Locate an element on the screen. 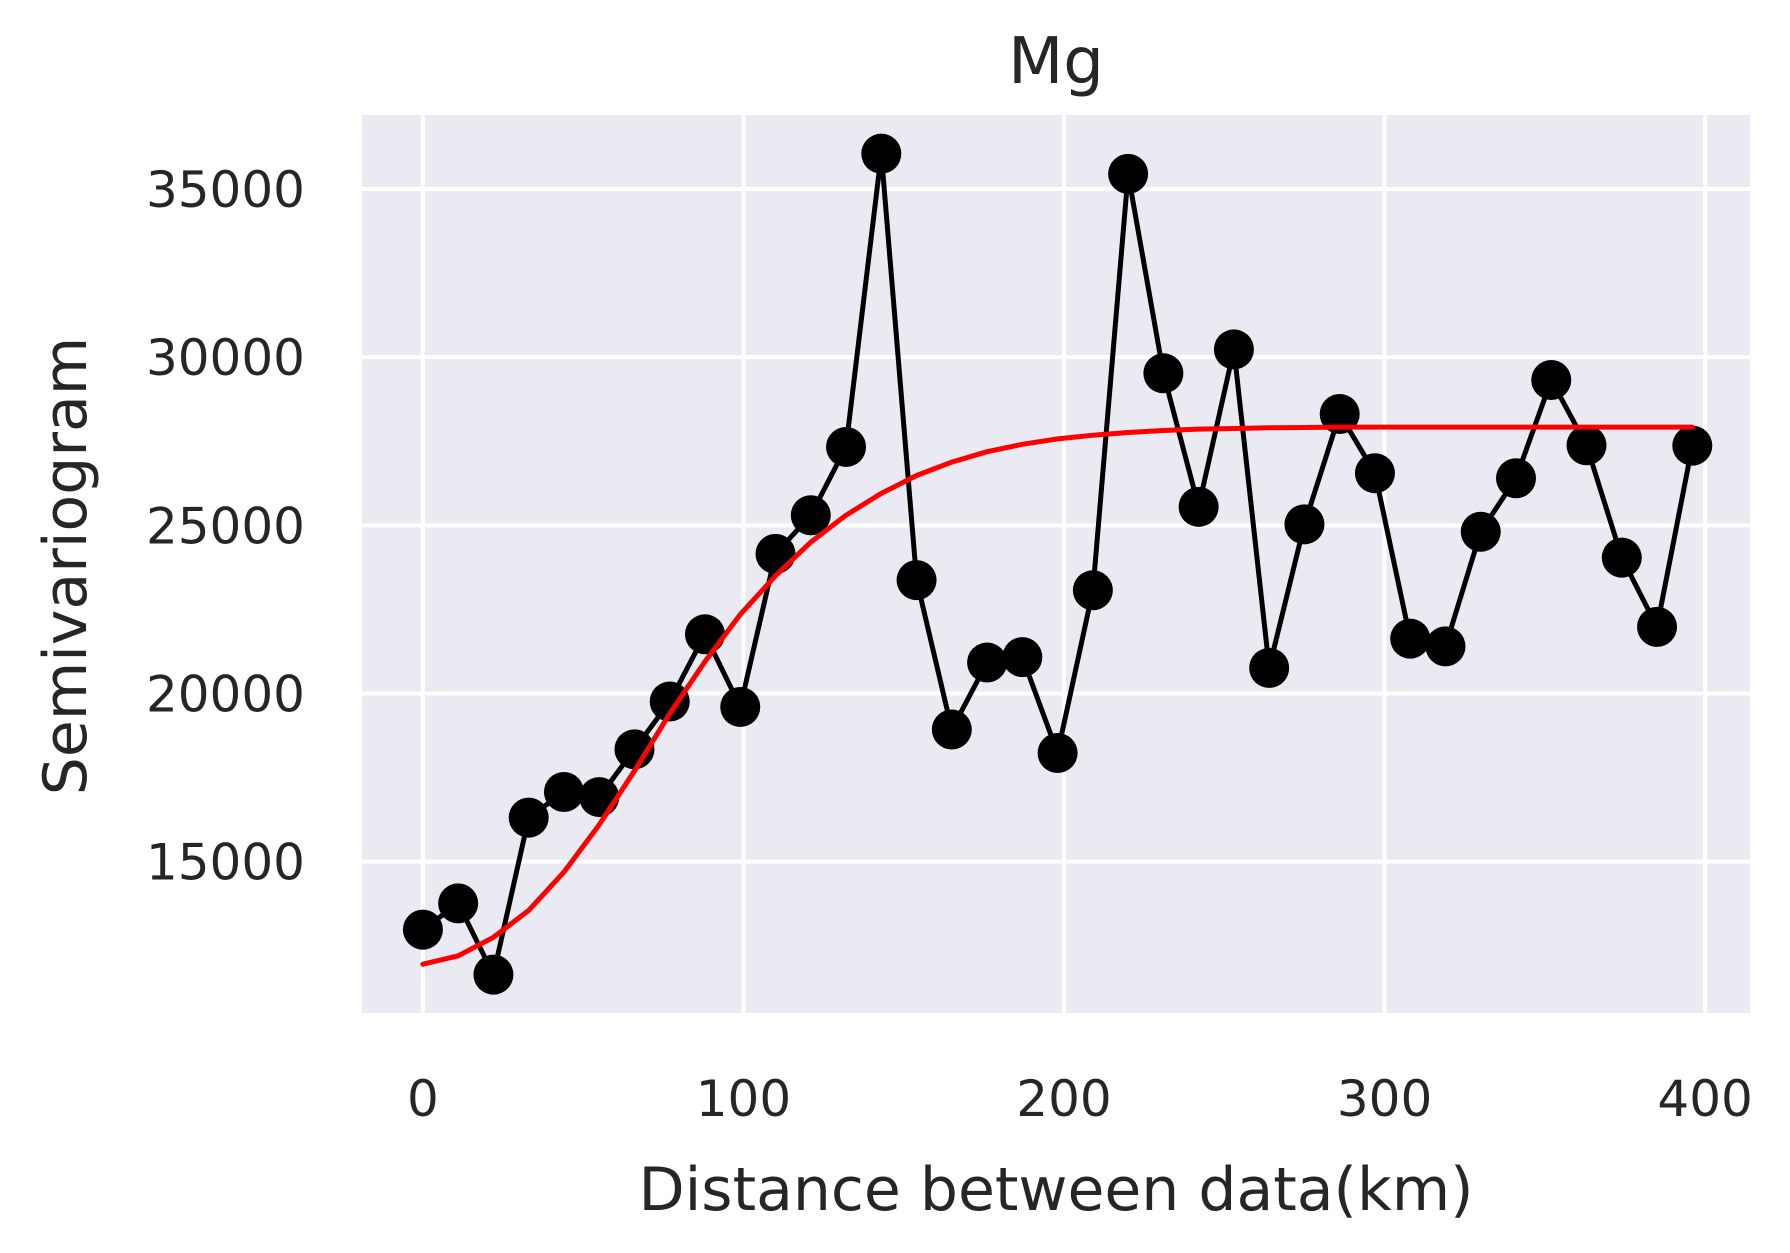 This screenshot has width=1790, height=1253. x-tick-label: 200 is located at coordinates (1063, 1099).